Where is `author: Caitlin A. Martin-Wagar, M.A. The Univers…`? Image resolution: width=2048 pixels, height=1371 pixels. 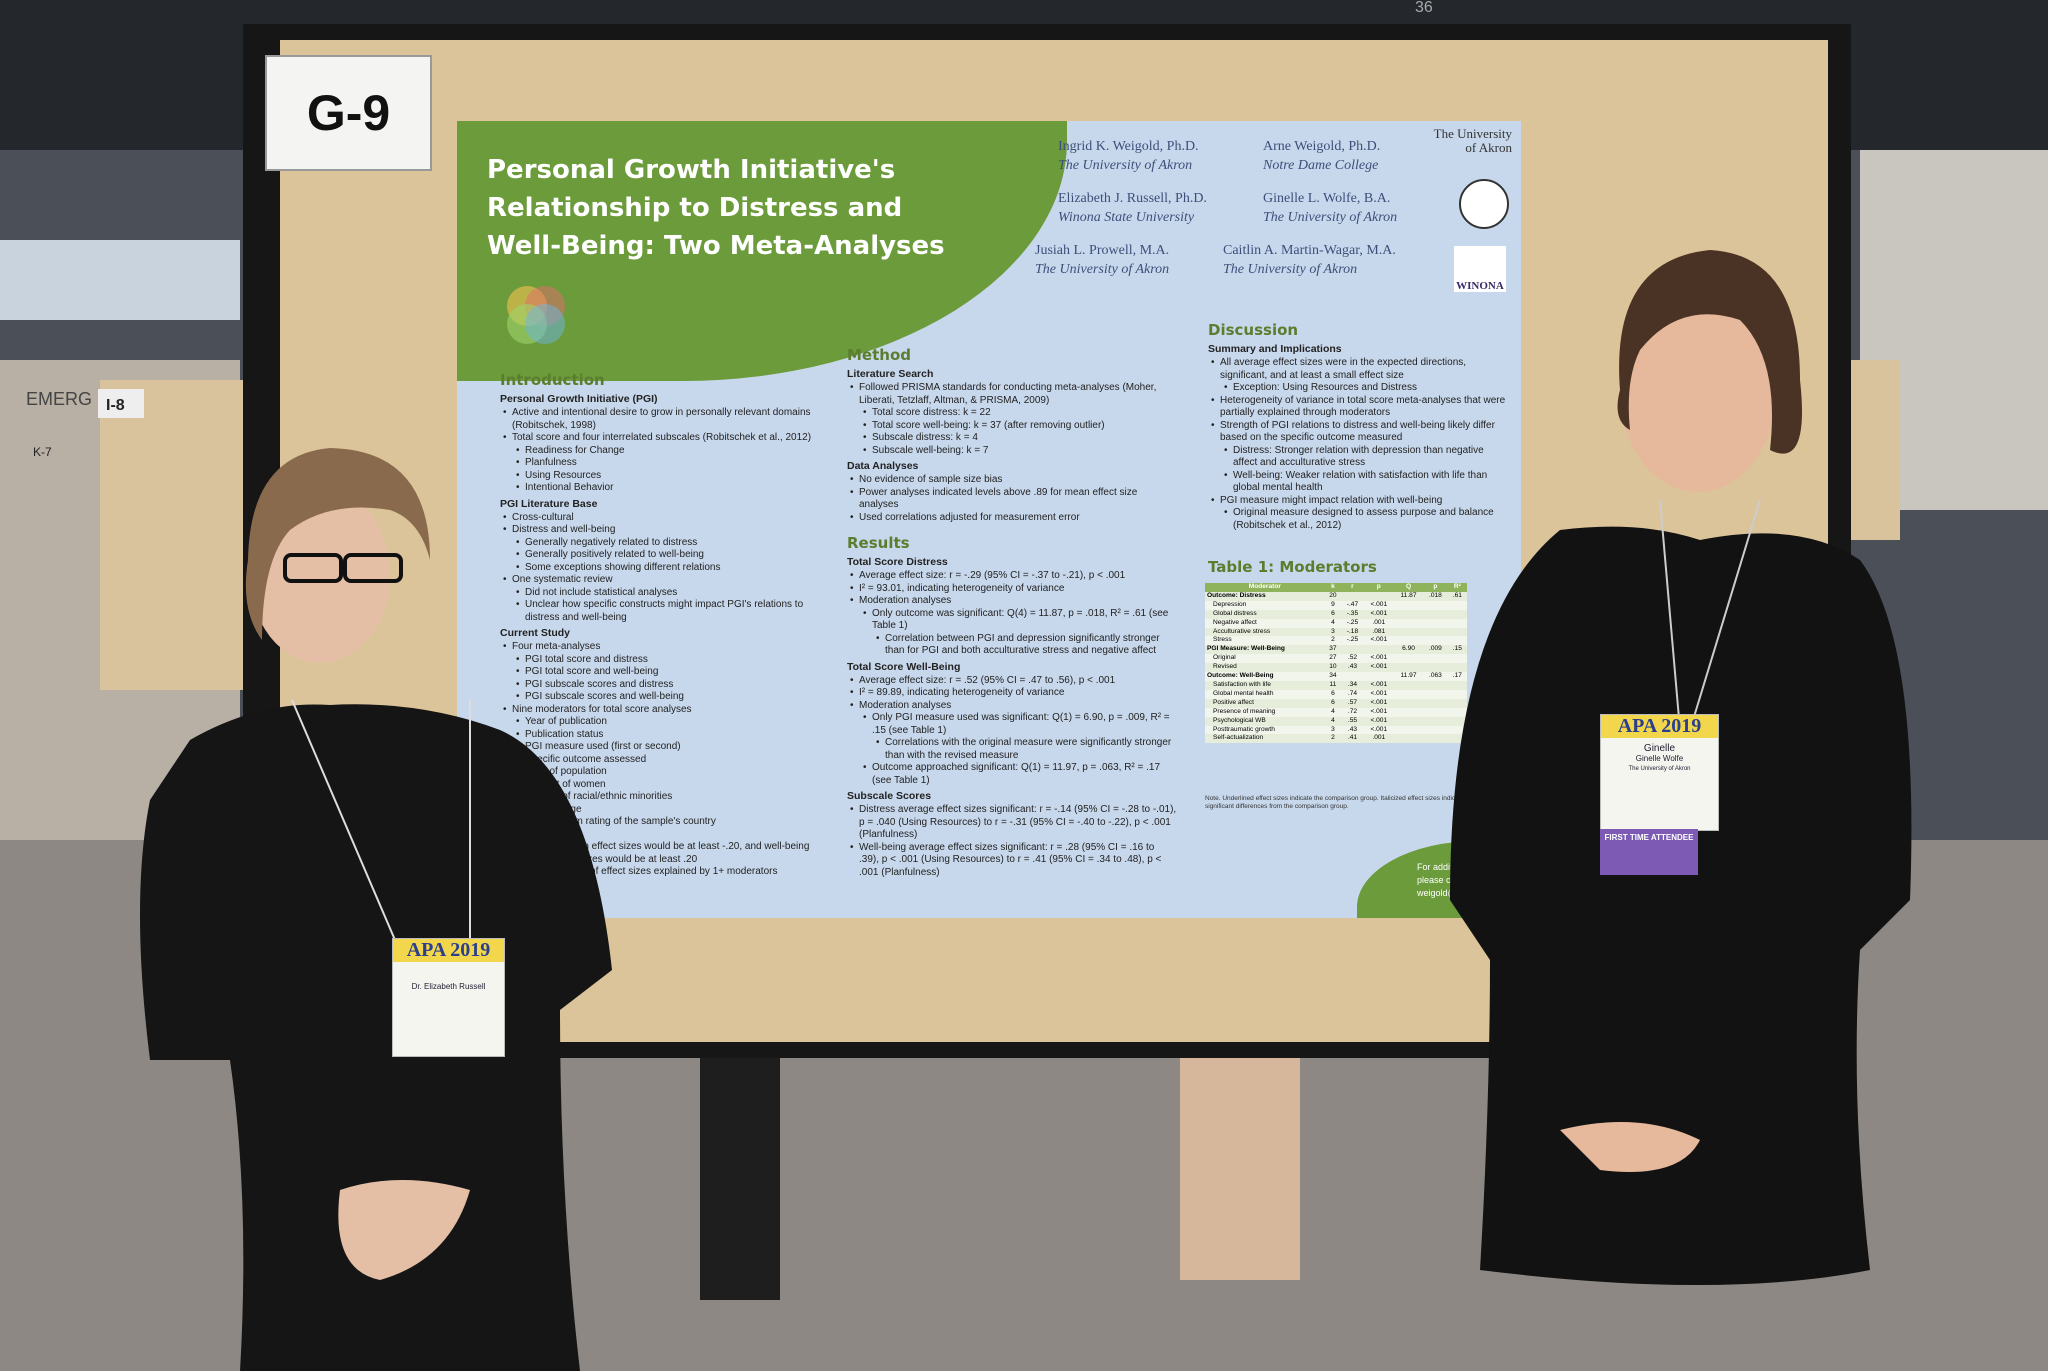 author: Caitlin A. Martin-Wagar, M.A. The Univers… is located at coordinates (1309, 260).